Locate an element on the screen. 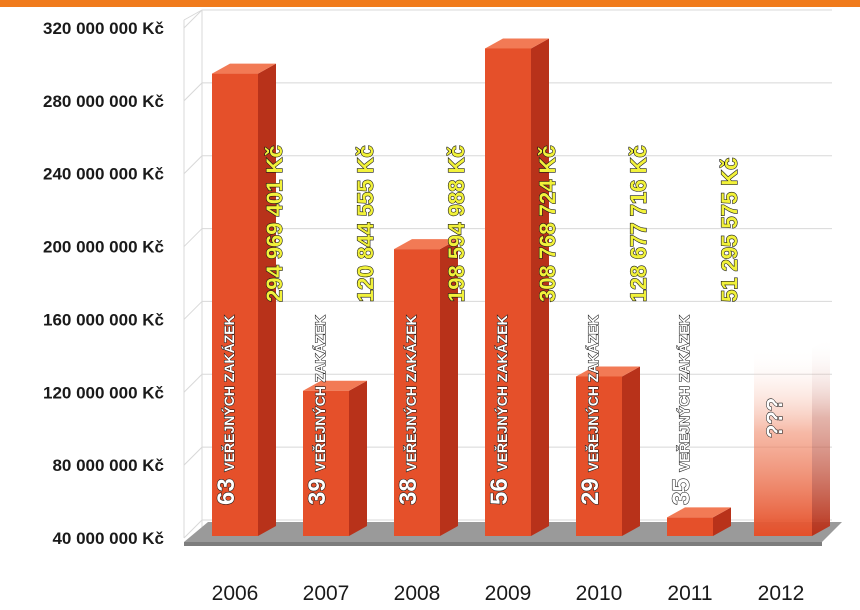 The height and width of the screenshot is (610, 860). bar-count-label: 38 VEŘEJNÝCH ZAKÁZEK is located at coordinates (408, 410).